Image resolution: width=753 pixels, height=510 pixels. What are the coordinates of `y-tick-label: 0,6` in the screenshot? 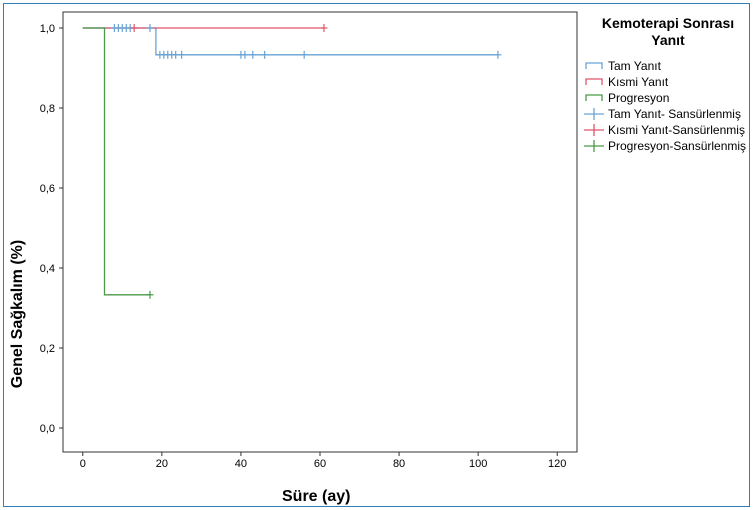 It's located at (47, 189).